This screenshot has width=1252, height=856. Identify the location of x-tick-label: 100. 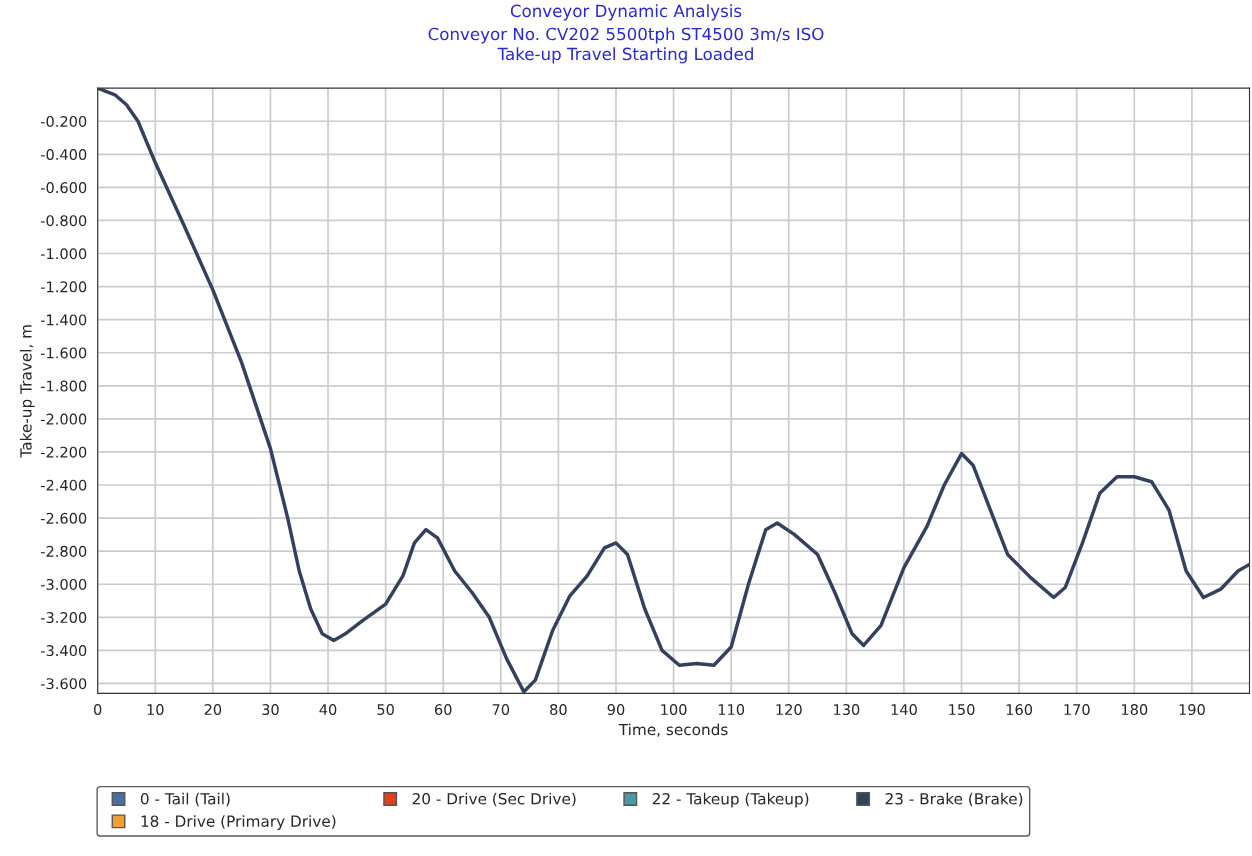
(674, 710).